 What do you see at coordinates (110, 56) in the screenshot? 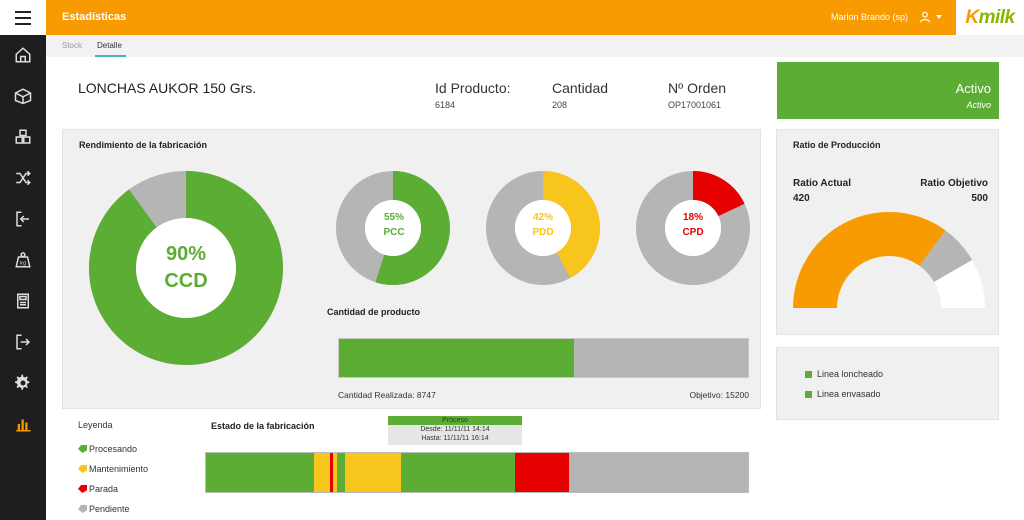
I see `active-tab-indicator` at bounding box center [110, 56].